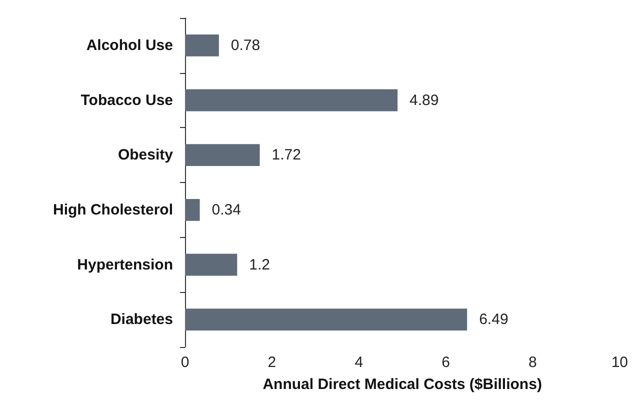 The height and width of the screenshot is (419, 639). I want to click on y-tick-label: Hypertension, so click(125, 265).